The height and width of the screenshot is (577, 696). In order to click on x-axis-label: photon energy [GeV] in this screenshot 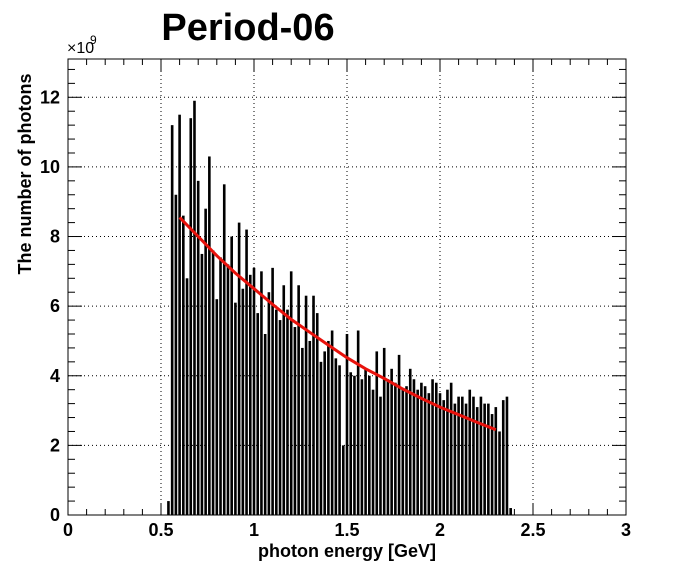, I will do `click(347, 551)`.